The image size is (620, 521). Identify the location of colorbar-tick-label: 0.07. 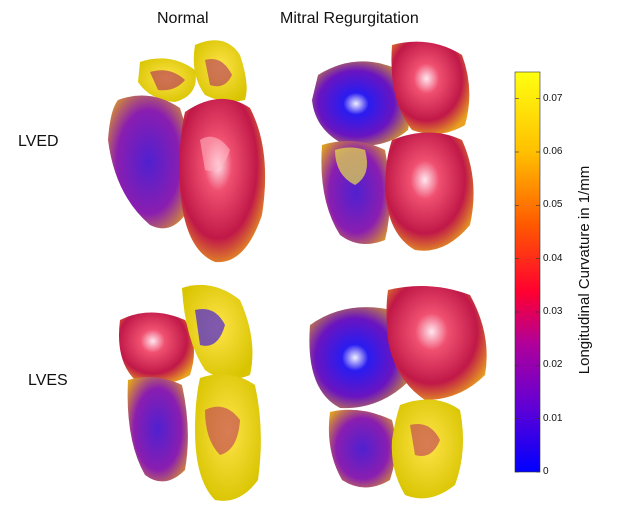
(553, 98).